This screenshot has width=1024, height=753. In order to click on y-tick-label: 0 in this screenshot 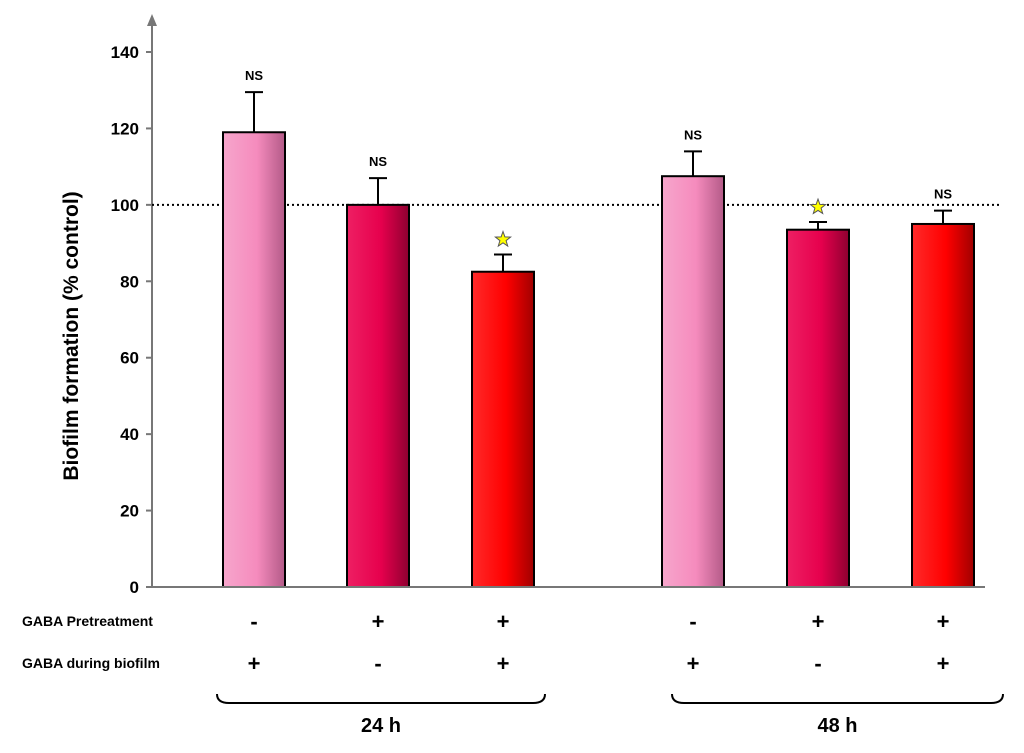, I will do `click(134, 587)`.